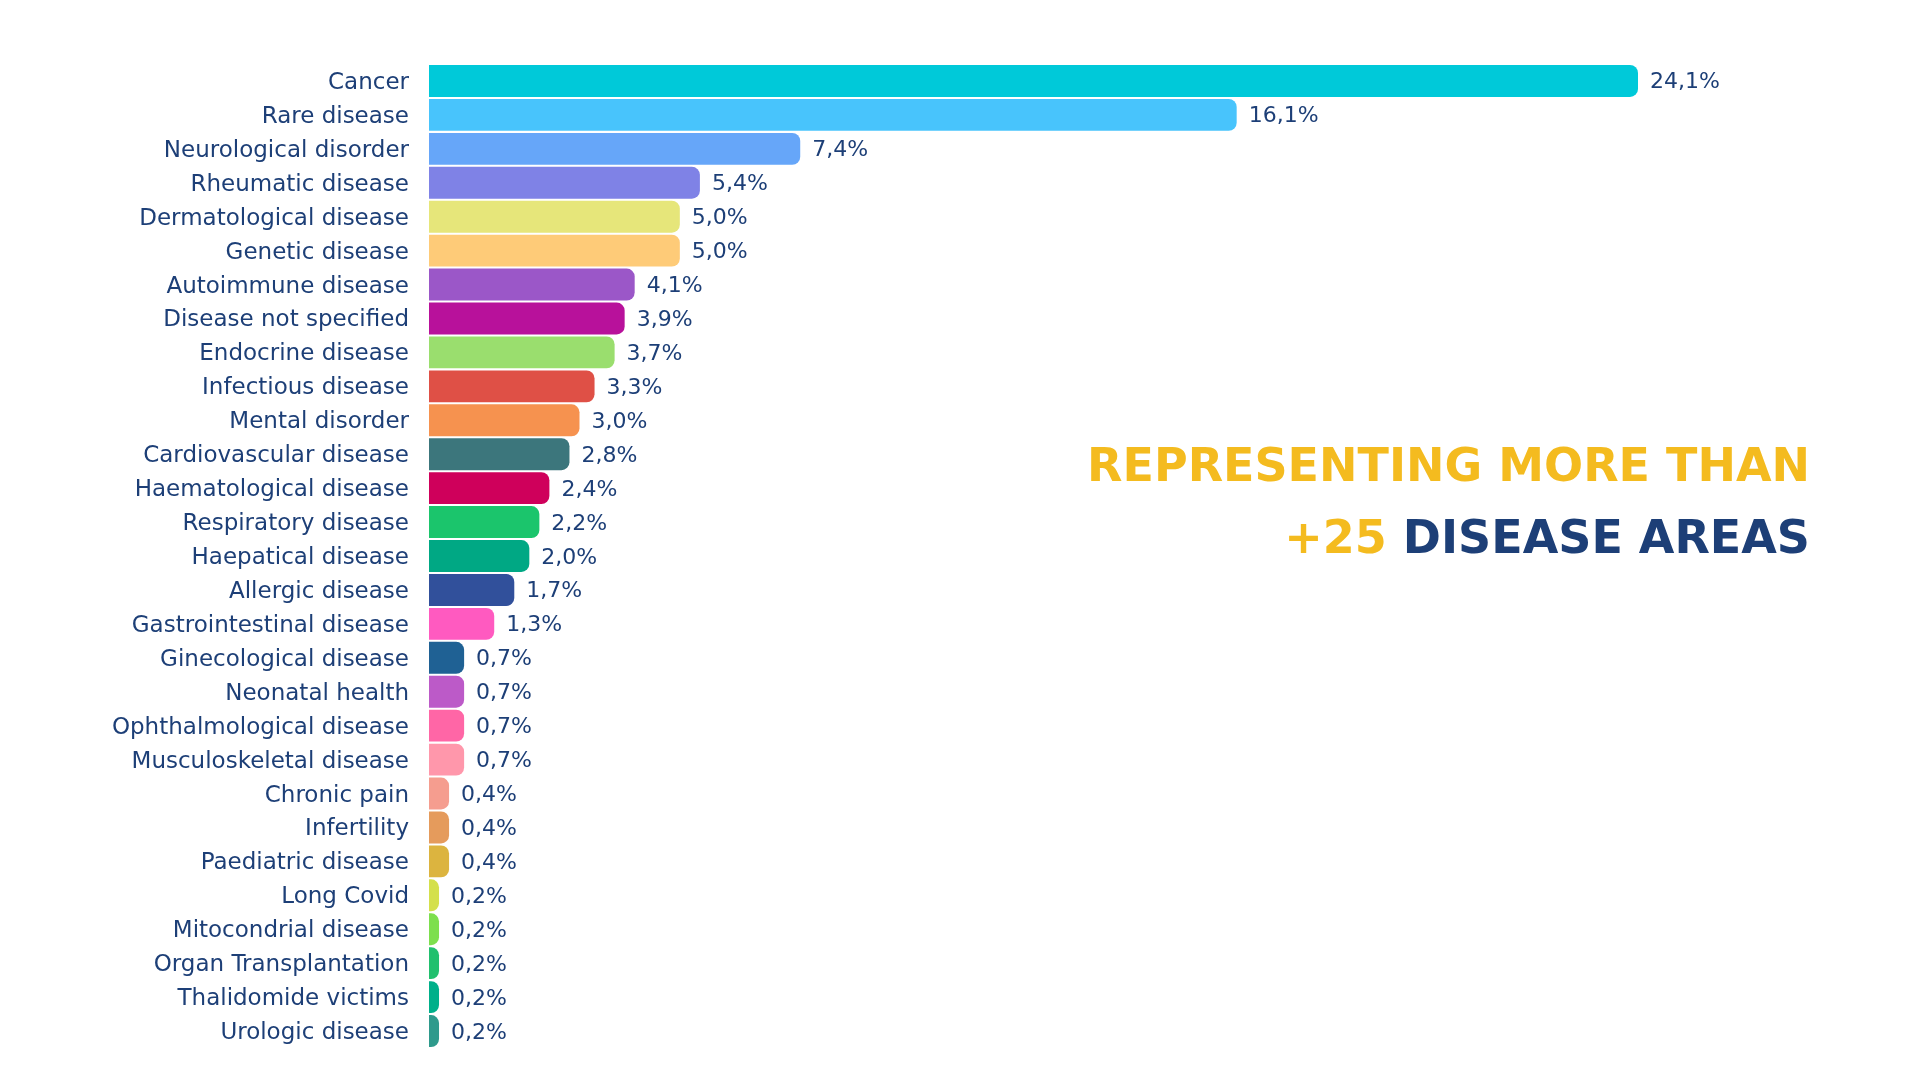  Describe the element at coordinates (295, 522) in the screenshot. I see `y-tick-label: Respiratory disease` at that location.